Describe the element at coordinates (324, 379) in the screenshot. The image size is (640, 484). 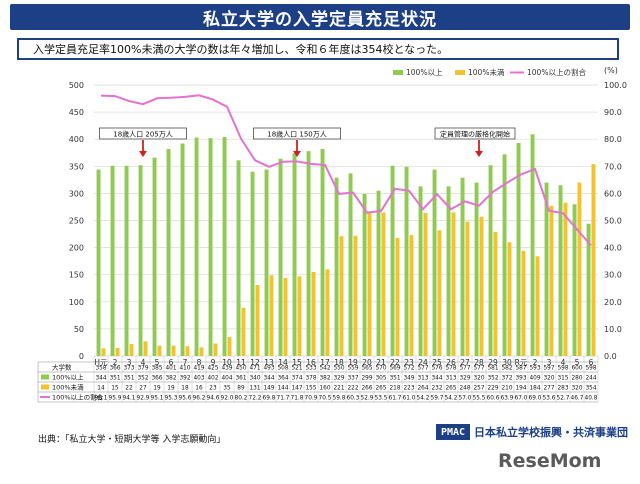
I see `table-cell: 382` at that location.